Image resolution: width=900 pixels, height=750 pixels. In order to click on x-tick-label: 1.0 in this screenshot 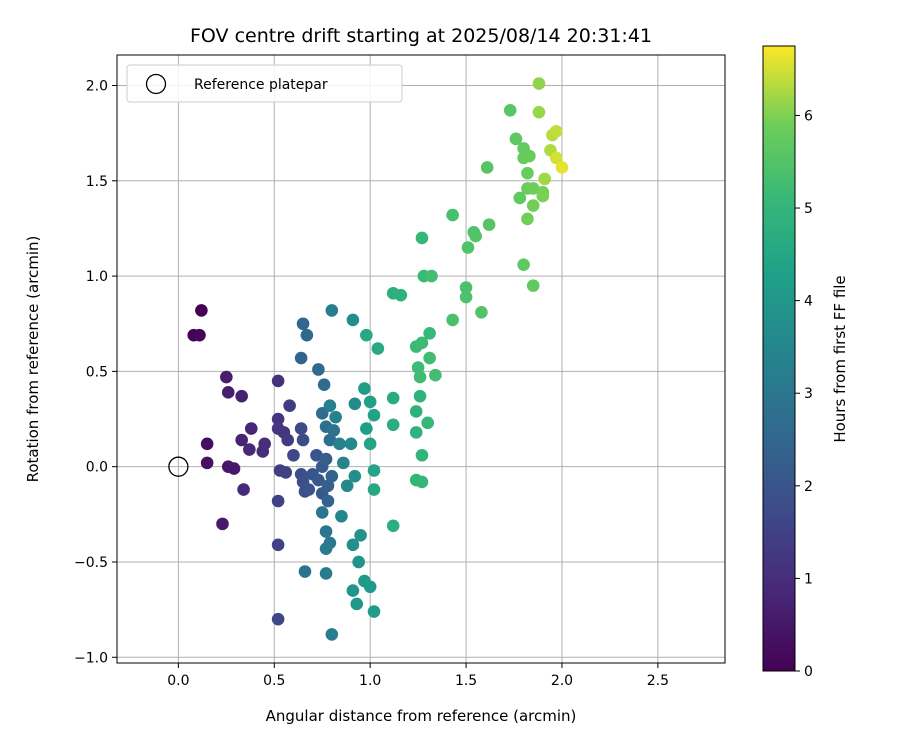, I will do `click(370, 681)`.